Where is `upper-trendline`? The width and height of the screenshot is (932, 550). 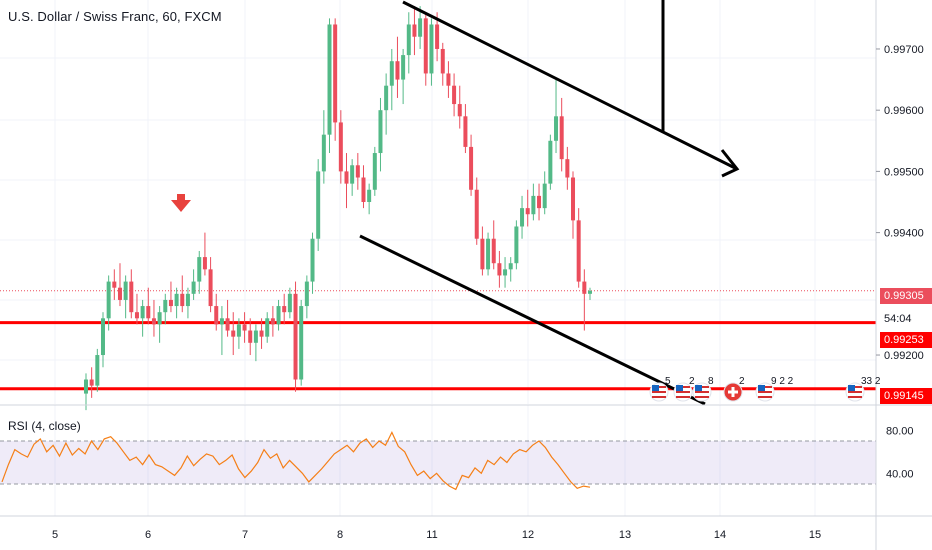
upper-trendline is located at coordinates (569, 85).